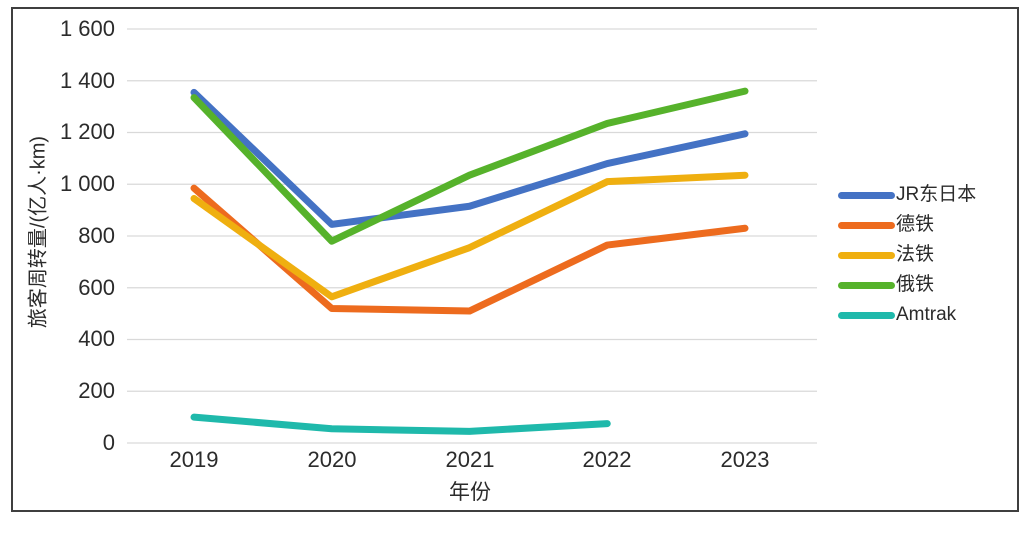 Image resolution: width=1035 pixels, height=534 pixels. What do you see at coordinates (332, 459) in the screenshot?
I see `x-tick-label: 2020` at bounding box center [332, 459].